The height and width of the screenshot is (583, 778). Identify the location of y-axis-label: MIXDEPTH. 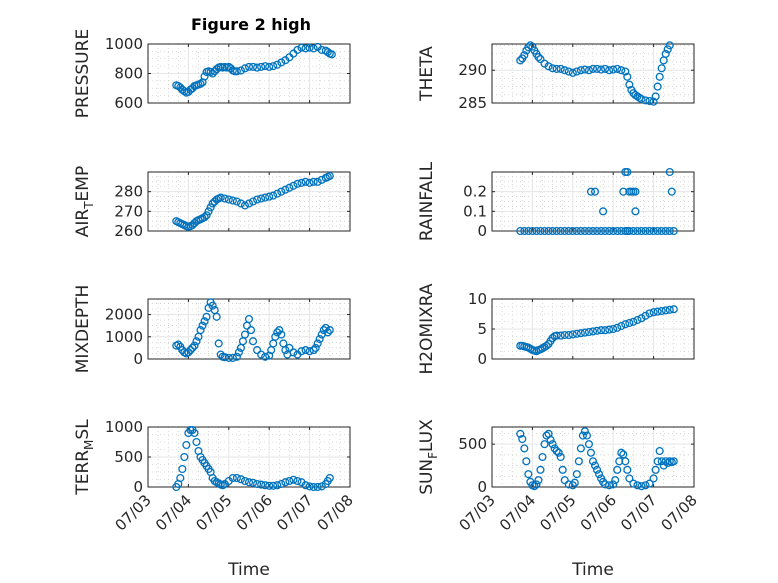
(83, 329).